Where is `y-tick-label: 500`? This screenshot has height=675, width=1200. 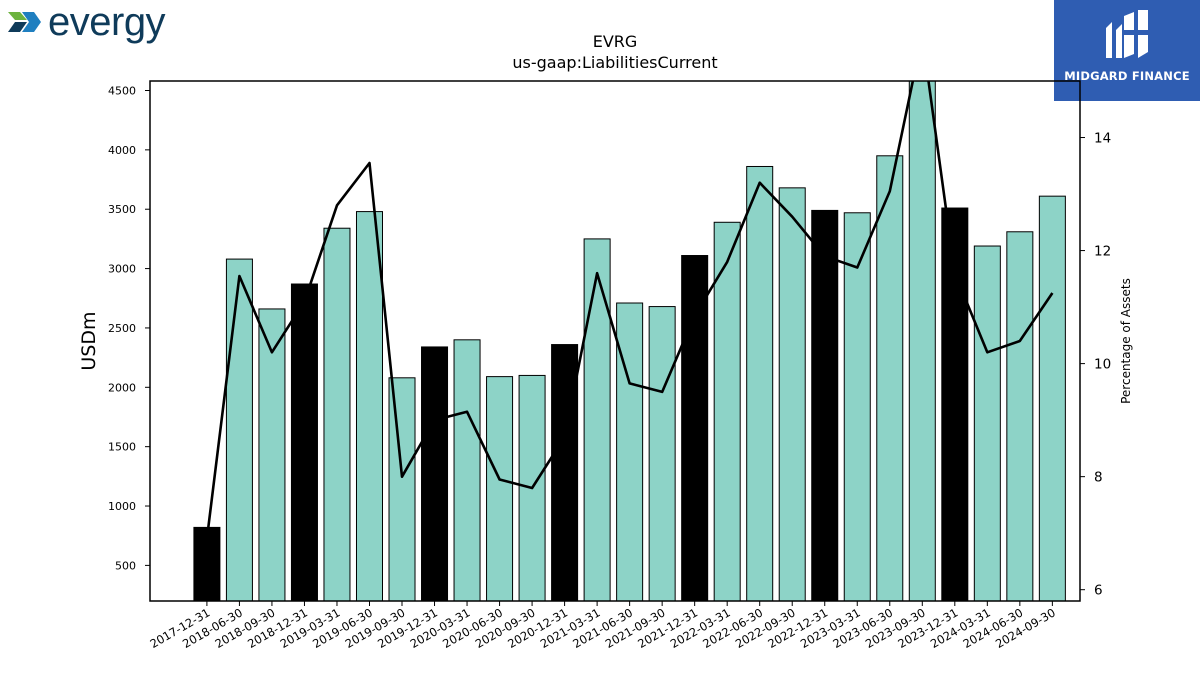
y-tick-label: 500 is located at coordinates (125, 565).